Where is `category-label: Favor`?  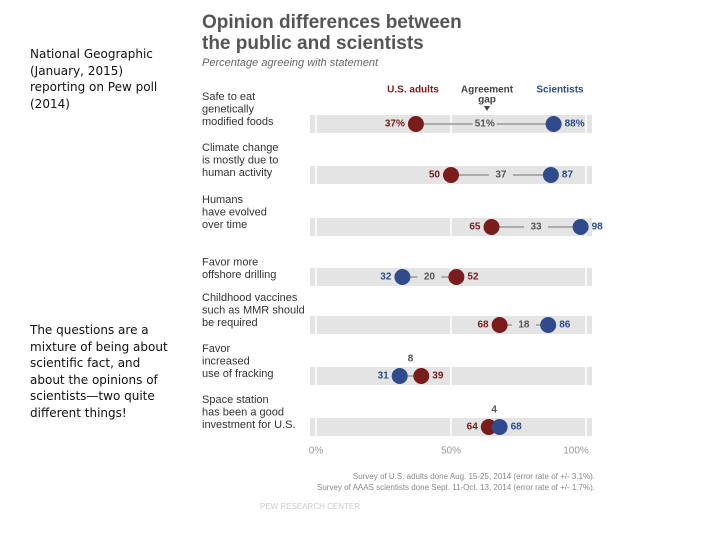 category-label: Favor is located at coordinates (216, 349).